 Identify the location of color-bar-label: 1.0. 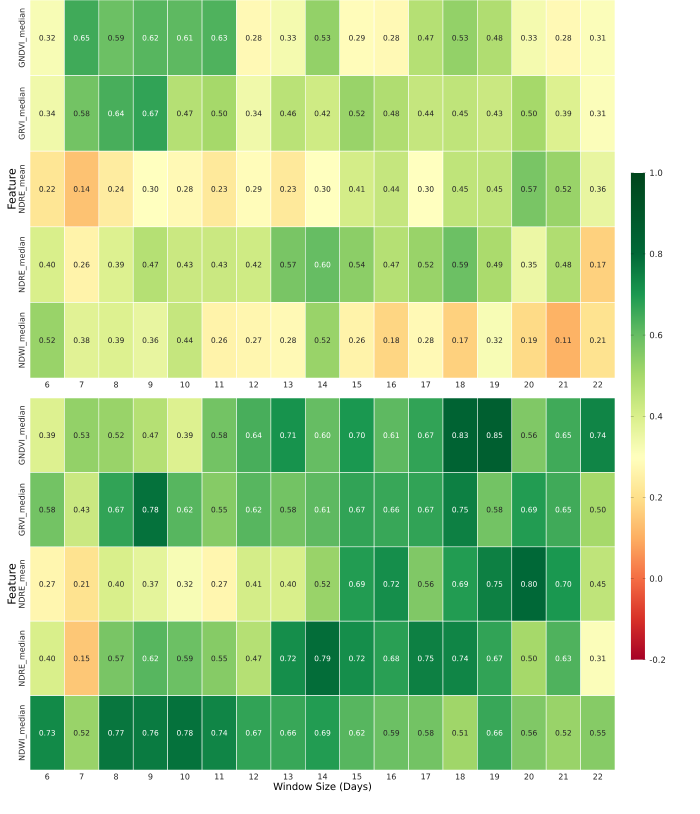
(656, 173).